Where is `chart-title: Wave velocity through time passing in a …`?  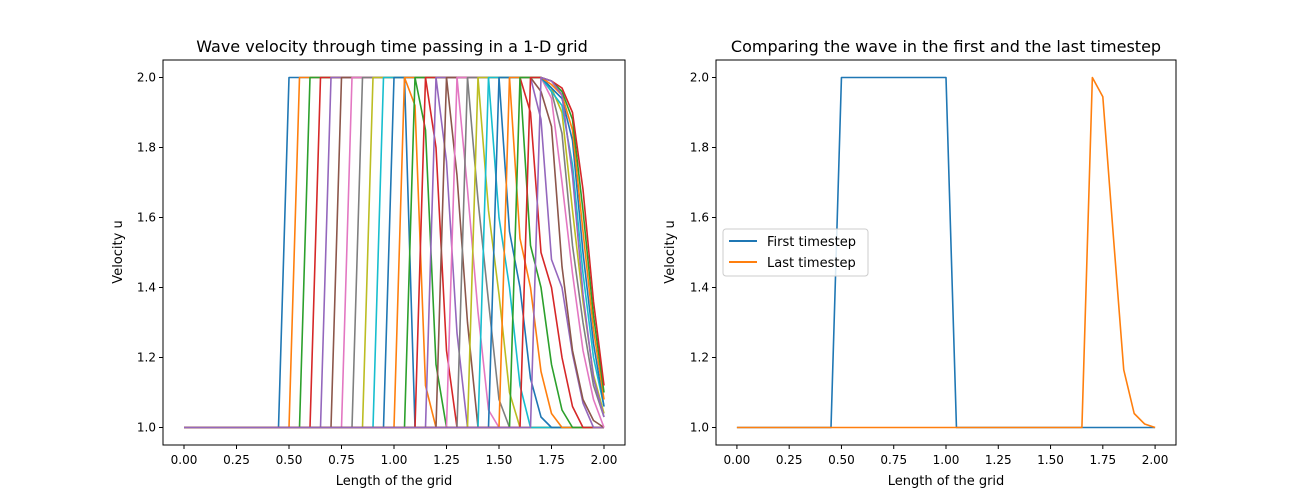
chart-title: Wave velocity through time passing in a … is located at coordinates (392, 46).